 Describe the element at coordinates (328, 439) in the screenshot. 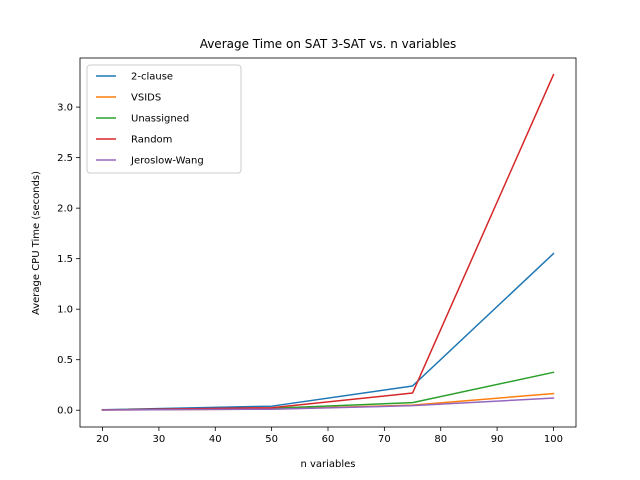

I see `x-tick-label: 60` at that location.